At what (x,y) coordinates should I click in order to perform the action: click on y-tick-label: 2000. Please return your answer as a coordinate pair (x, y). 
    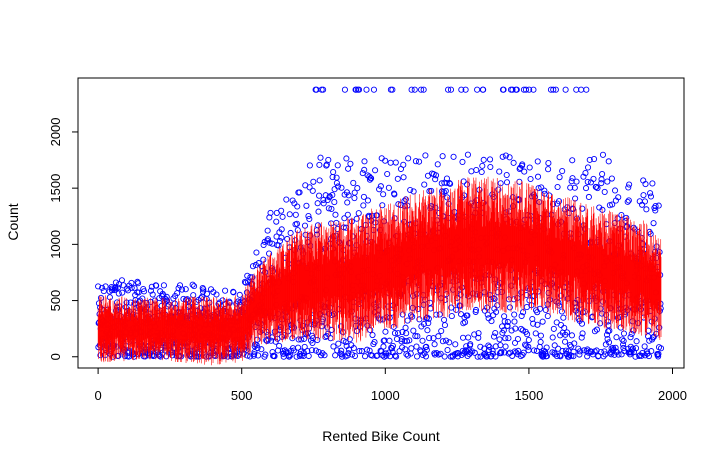
    Looking at the image, I should click on (55, 131).